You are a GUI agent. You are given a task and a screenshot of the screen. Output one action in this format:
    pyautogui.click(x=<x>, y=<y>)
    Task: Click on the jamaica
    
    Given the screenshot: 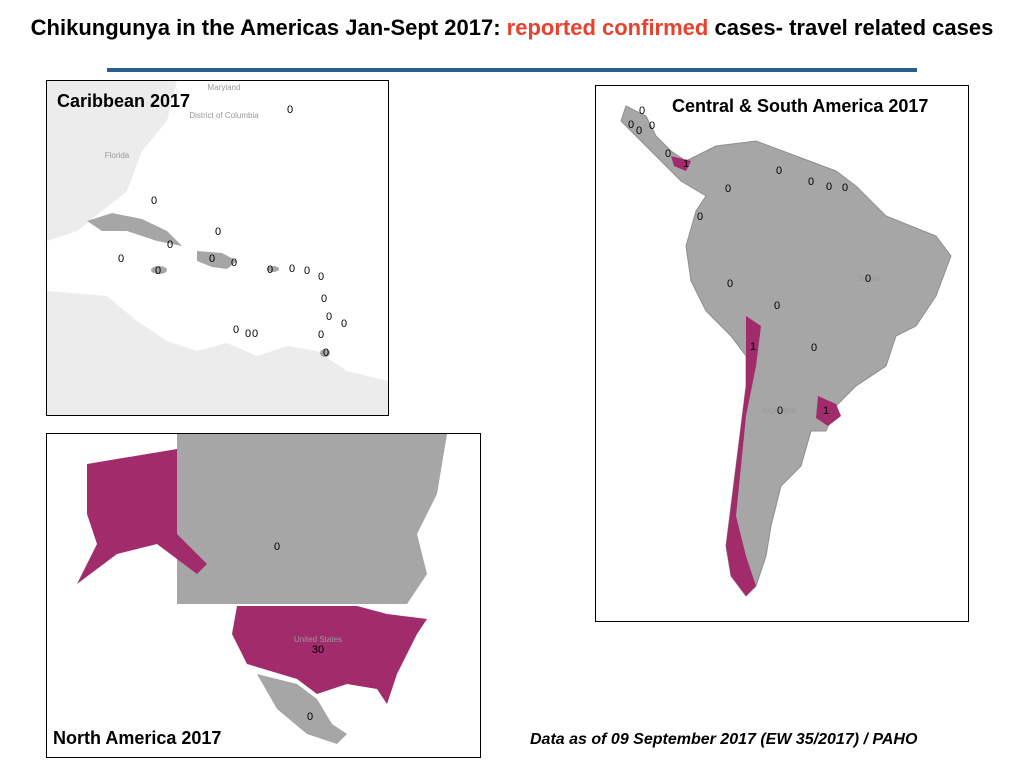 What is the action you would take?
    pyautogui.click(x=159, y=270)
    